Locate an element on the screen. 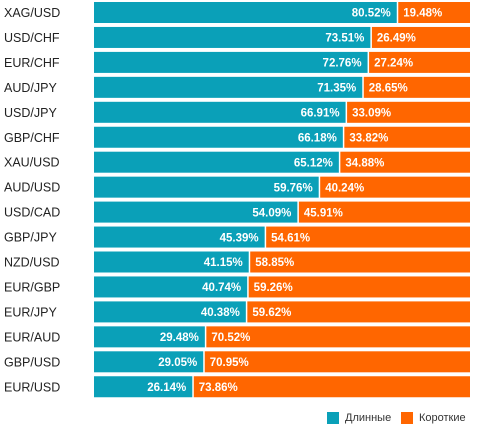  data-label-short: 59.26% is located at coordinates (273, 288).